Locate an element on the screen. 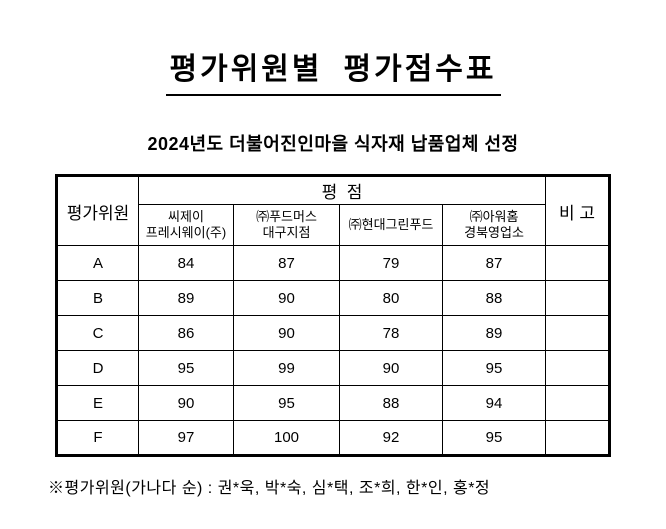 This screenshot has width=666, height=529. table-row-b: B 89 90 80 88 is located at coordinates (333, 298).